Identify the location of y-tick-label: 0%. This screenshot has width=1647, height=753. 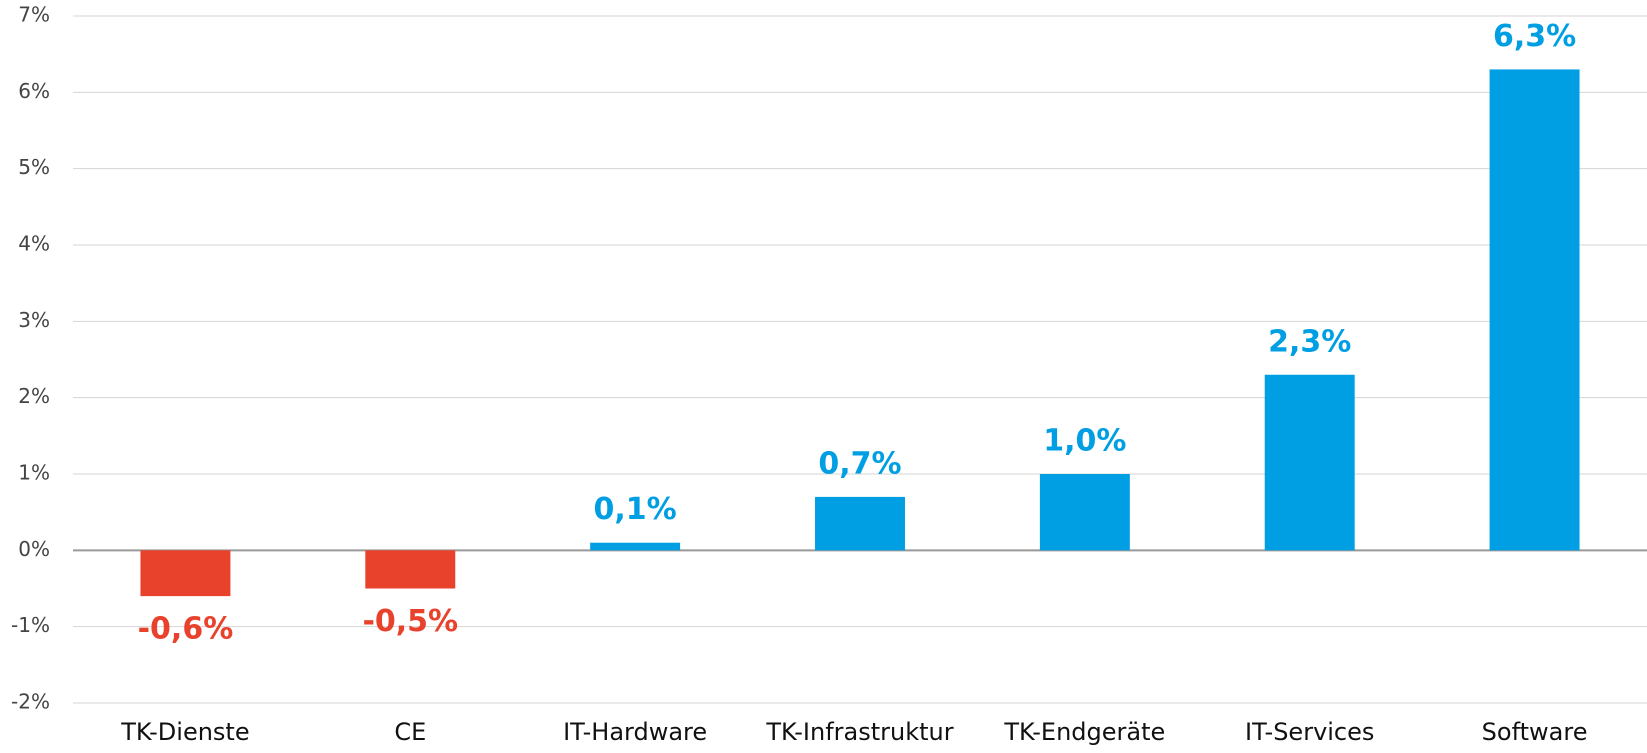
(34, 549).